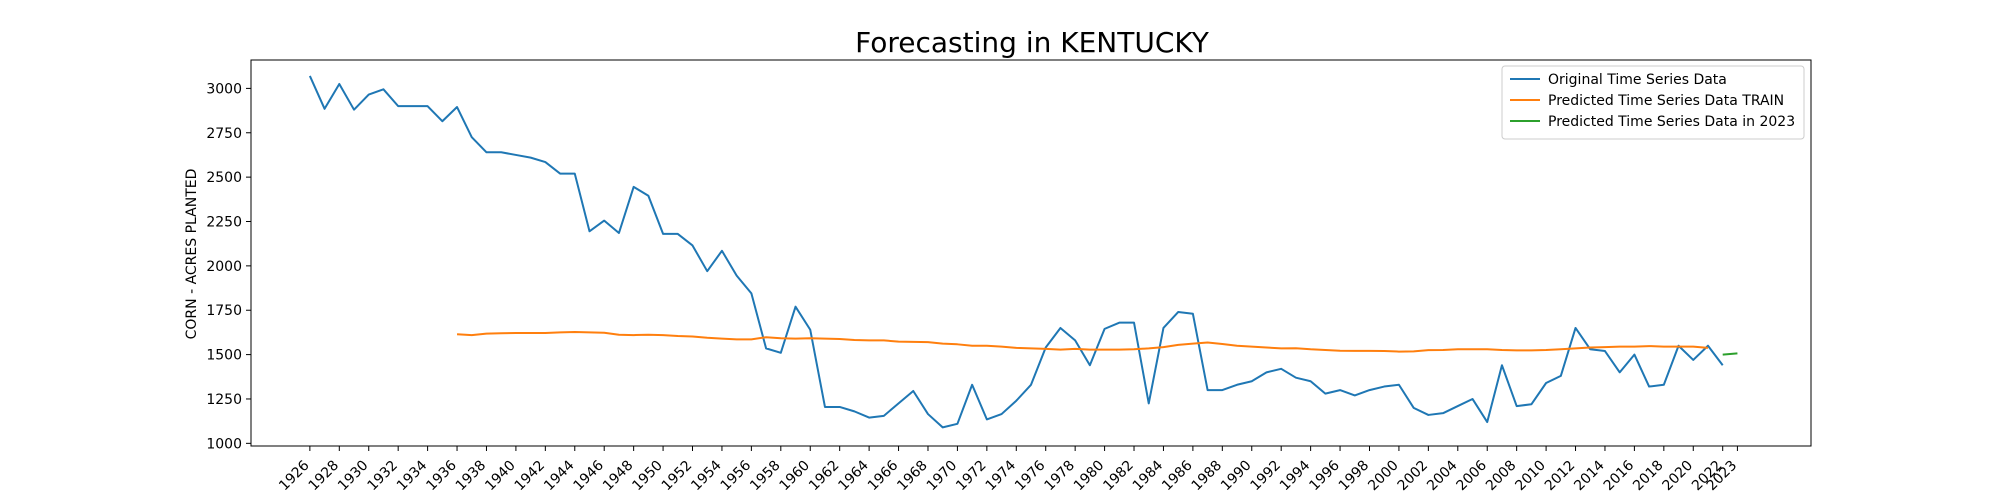  I want to click on y-tick-label: 3000, so click(224, 89).